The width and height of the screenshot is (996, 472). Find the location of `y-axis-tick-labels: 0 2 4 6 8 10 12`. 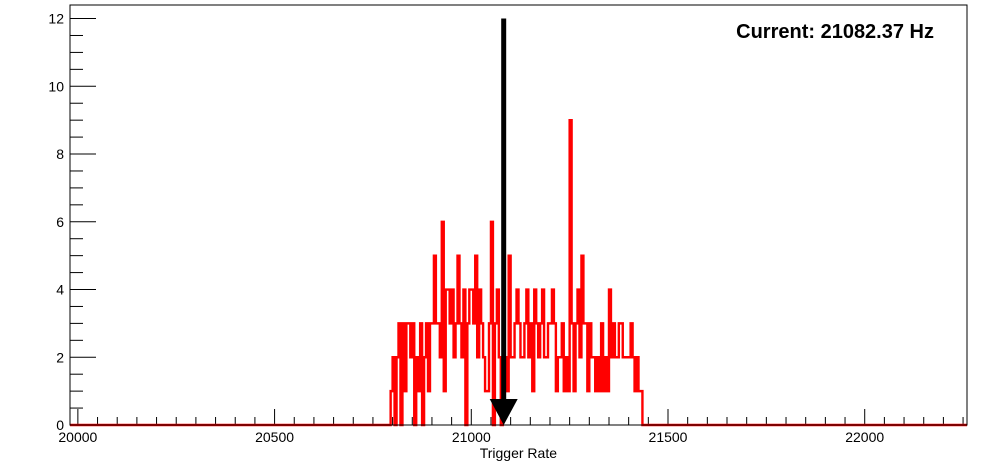

y-axis-tick-labels: 0 2 4 6 8 10 12 is located at coordinates (56, 222).